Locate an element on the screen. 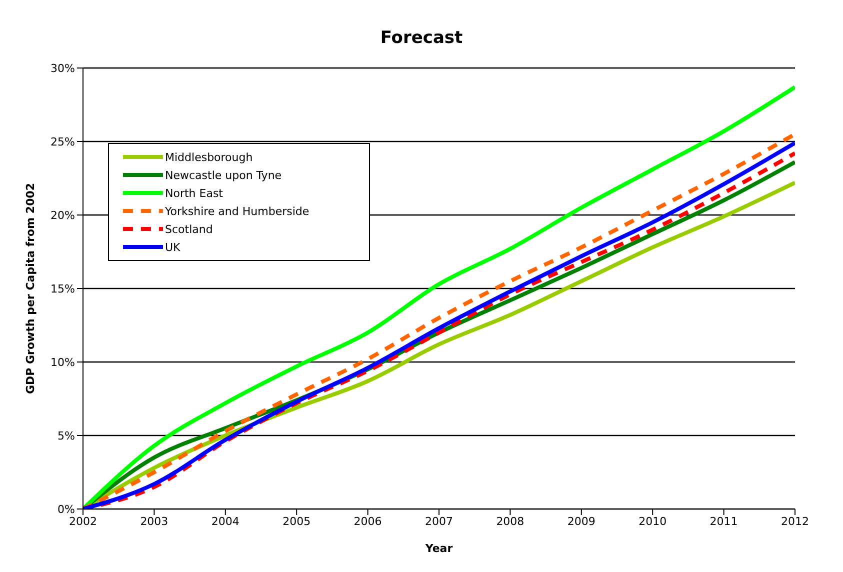  legend-label: Scotland is located at coordinates (189, 229).